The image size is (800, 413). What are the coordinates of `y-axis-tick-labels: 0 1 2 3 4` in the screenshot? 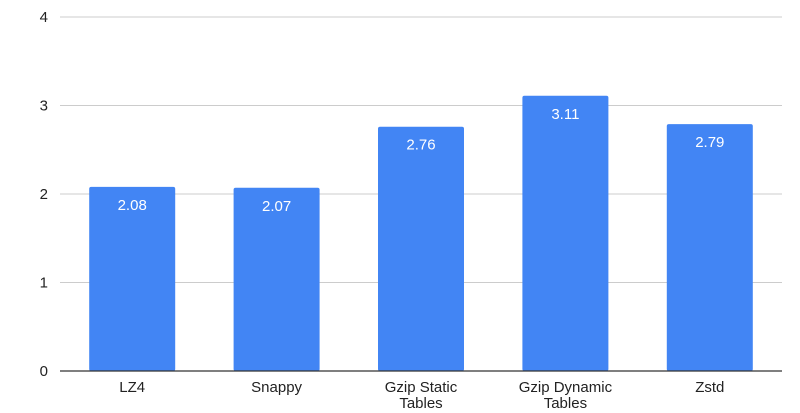 It's located at (44, 194).